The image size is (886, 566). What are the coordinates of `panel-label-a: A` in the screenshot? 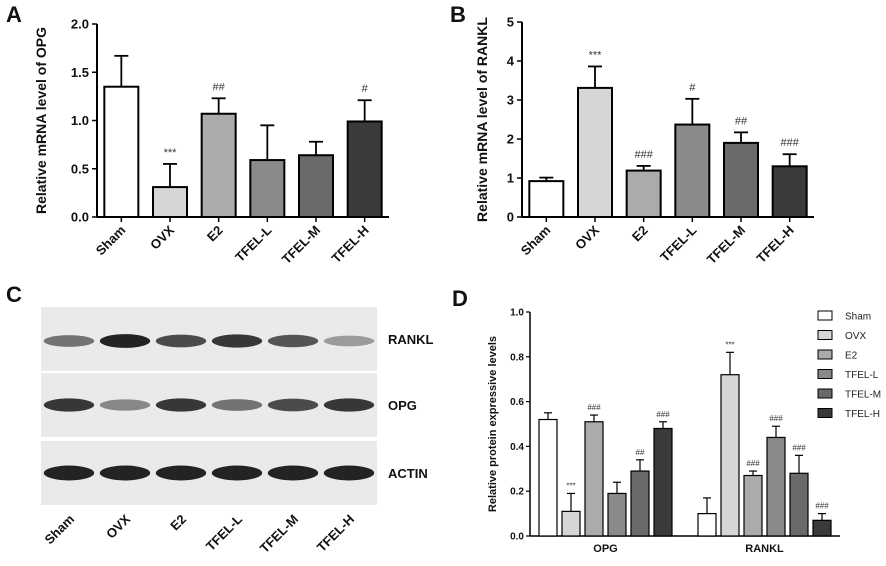 It's located at (14, 14).